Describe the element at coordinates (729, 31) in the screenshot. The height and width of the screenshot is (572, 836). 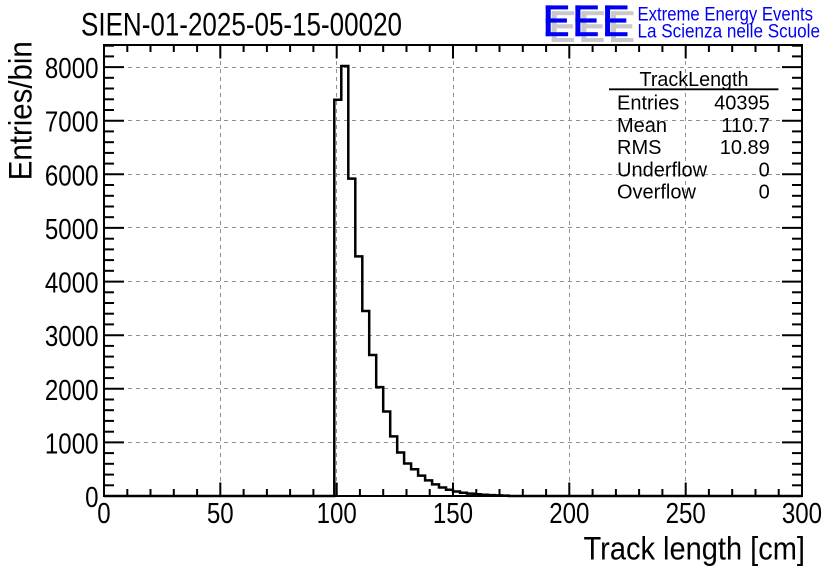
I see `svg-text: La Scienza nelle Scuole` at that location.